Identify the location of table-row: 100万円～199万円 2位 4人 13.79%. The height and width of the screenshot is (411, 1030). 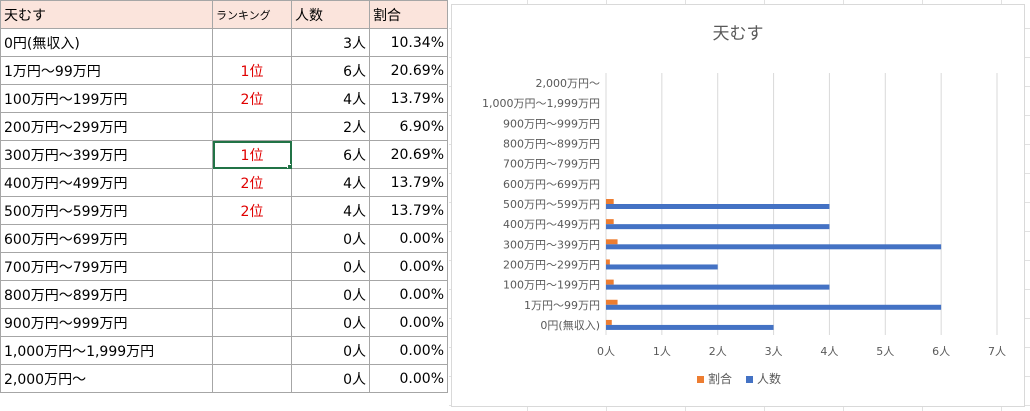
(224, 98).